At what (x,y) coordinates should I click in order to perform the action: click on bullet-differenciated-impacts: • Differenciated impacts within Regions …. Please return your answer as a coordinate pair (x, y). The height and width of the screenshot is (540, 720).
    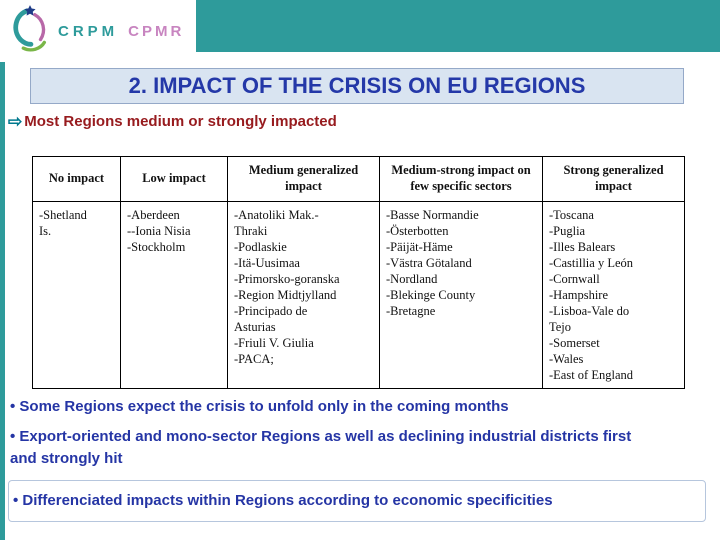
    Looking at the image, I should click on (283, 501).